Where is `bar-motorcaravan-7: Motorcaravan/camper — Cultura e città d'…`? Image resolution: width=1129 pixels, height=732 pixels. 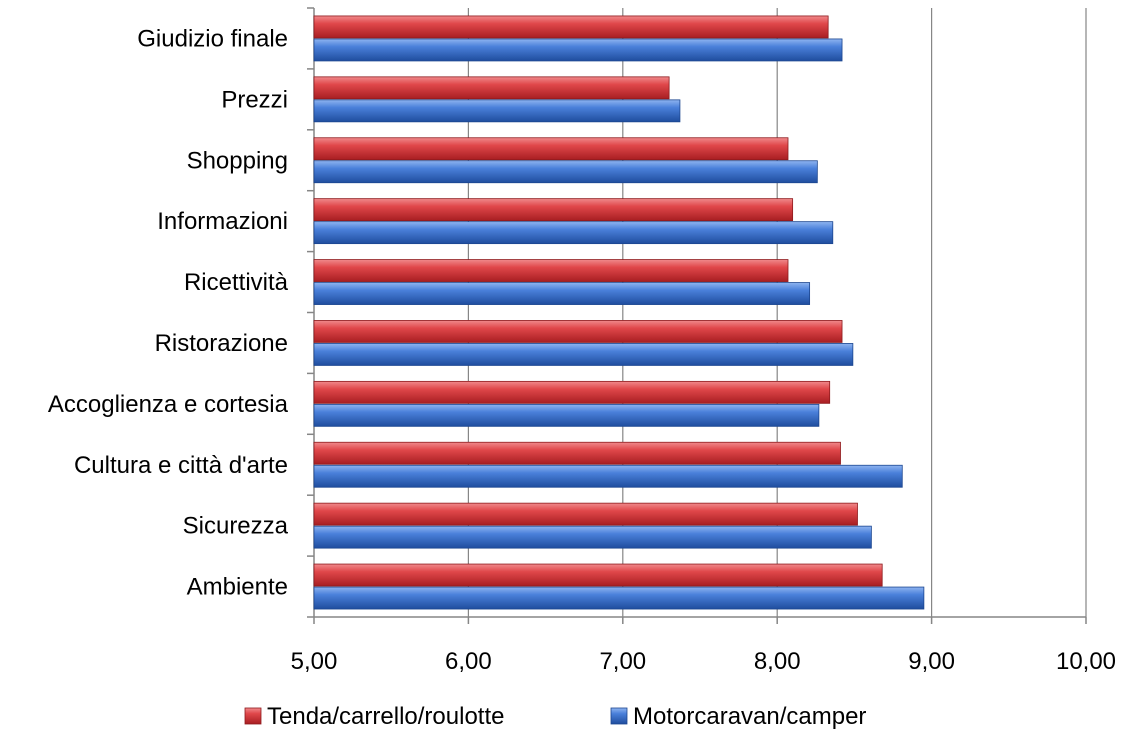 bar-motorcaravan-7: Motorcaravan/camper — Cultura e città d'… is located at coordinates (608, 476).